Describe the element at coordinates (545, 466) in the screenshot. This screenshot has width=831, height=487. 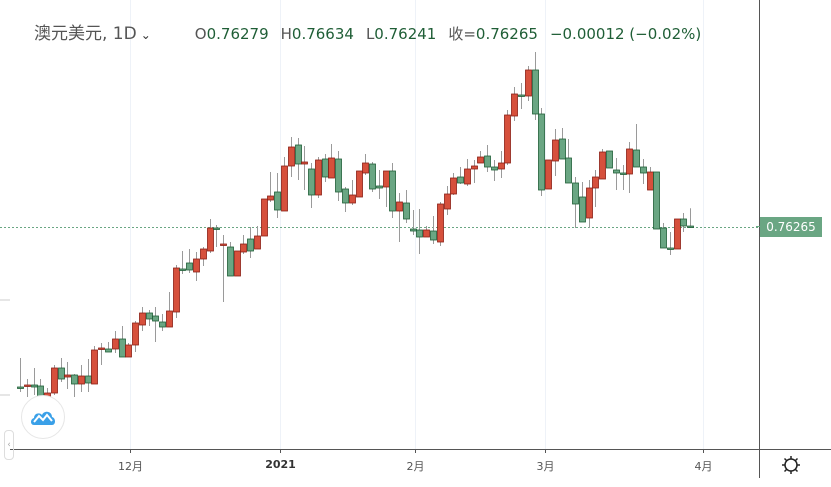
I see `time-axis-label: 3月` at that location.